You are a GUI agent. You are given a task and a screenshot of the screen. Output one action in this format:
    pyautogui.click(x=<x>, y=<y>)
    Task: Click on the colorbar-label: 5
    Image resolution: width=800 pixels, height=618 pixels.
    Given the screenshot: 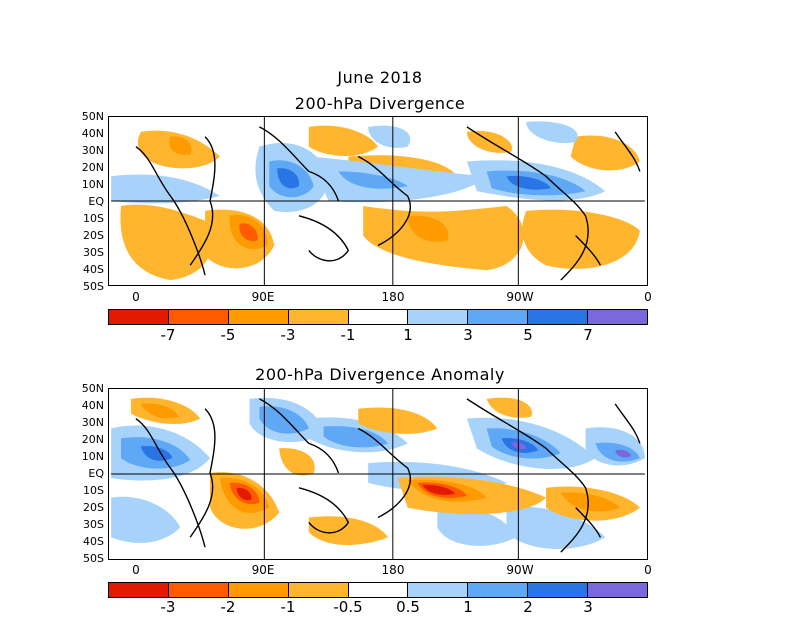 What is the action you would take?
    pyautogui.click(x=528, y=335)
    